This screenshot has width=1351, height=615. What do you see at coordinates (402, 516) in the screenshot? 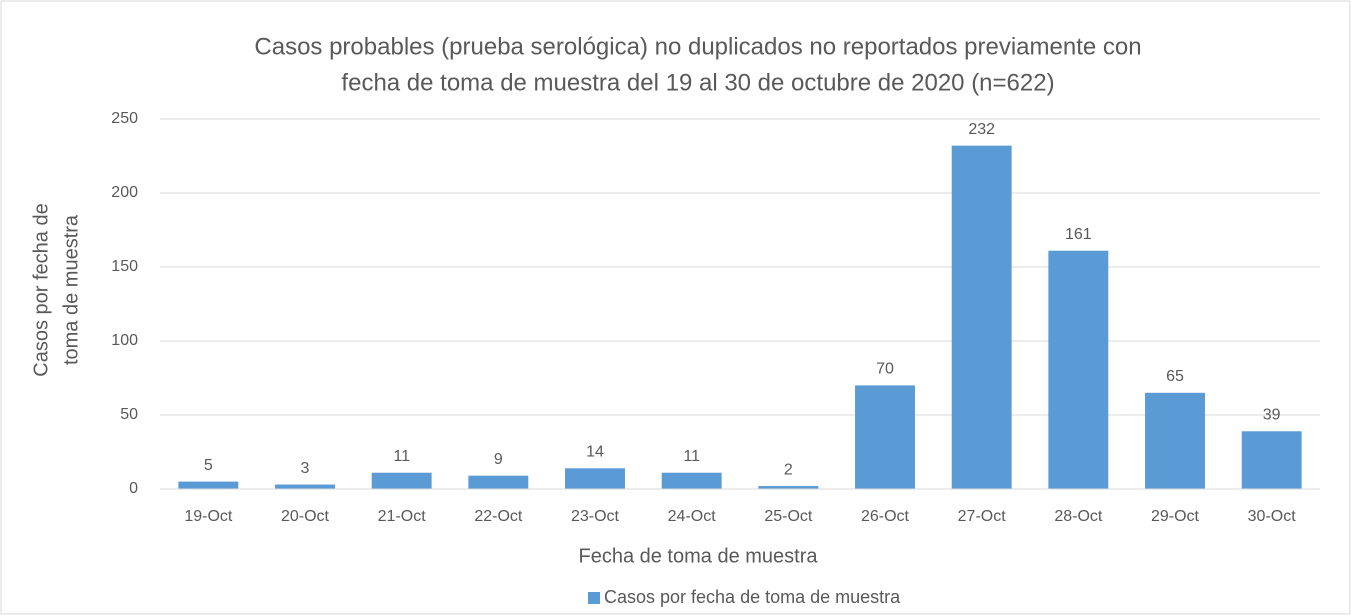
I see `x-tick-label: 21-Oct` at bounding box center [402, 516].